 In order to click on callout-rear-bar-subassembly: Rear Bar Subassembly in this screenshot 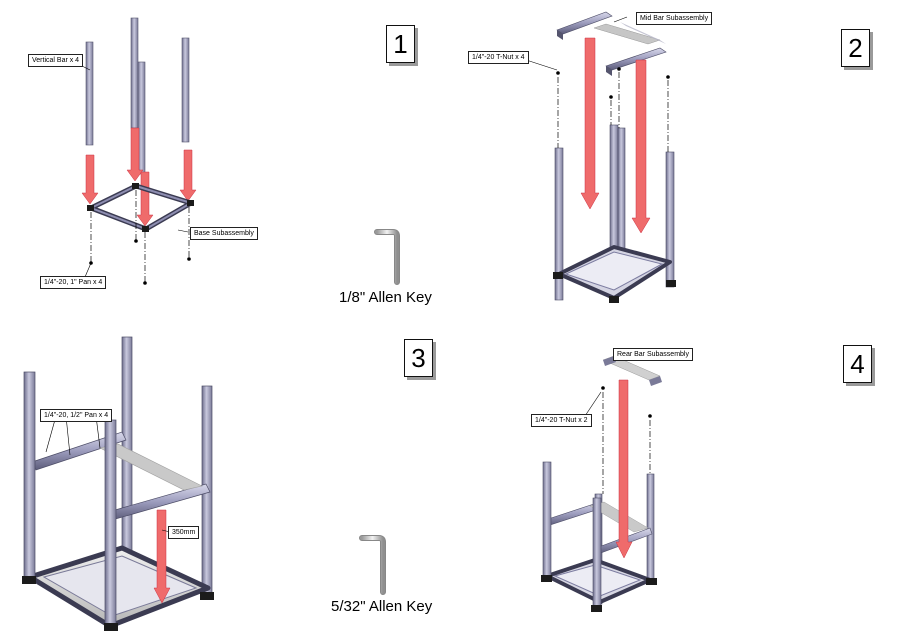, I will do `click(653, 354)`.